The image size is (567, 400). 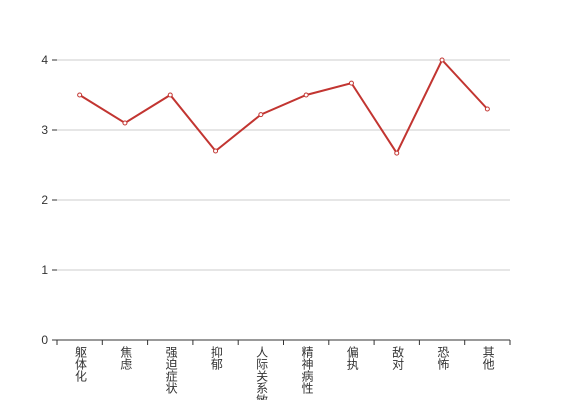 What do you see at coordinates (398, 357) in the screenshot?
I see `x-tick-label: 敌对` at bounding box center [398, 357].